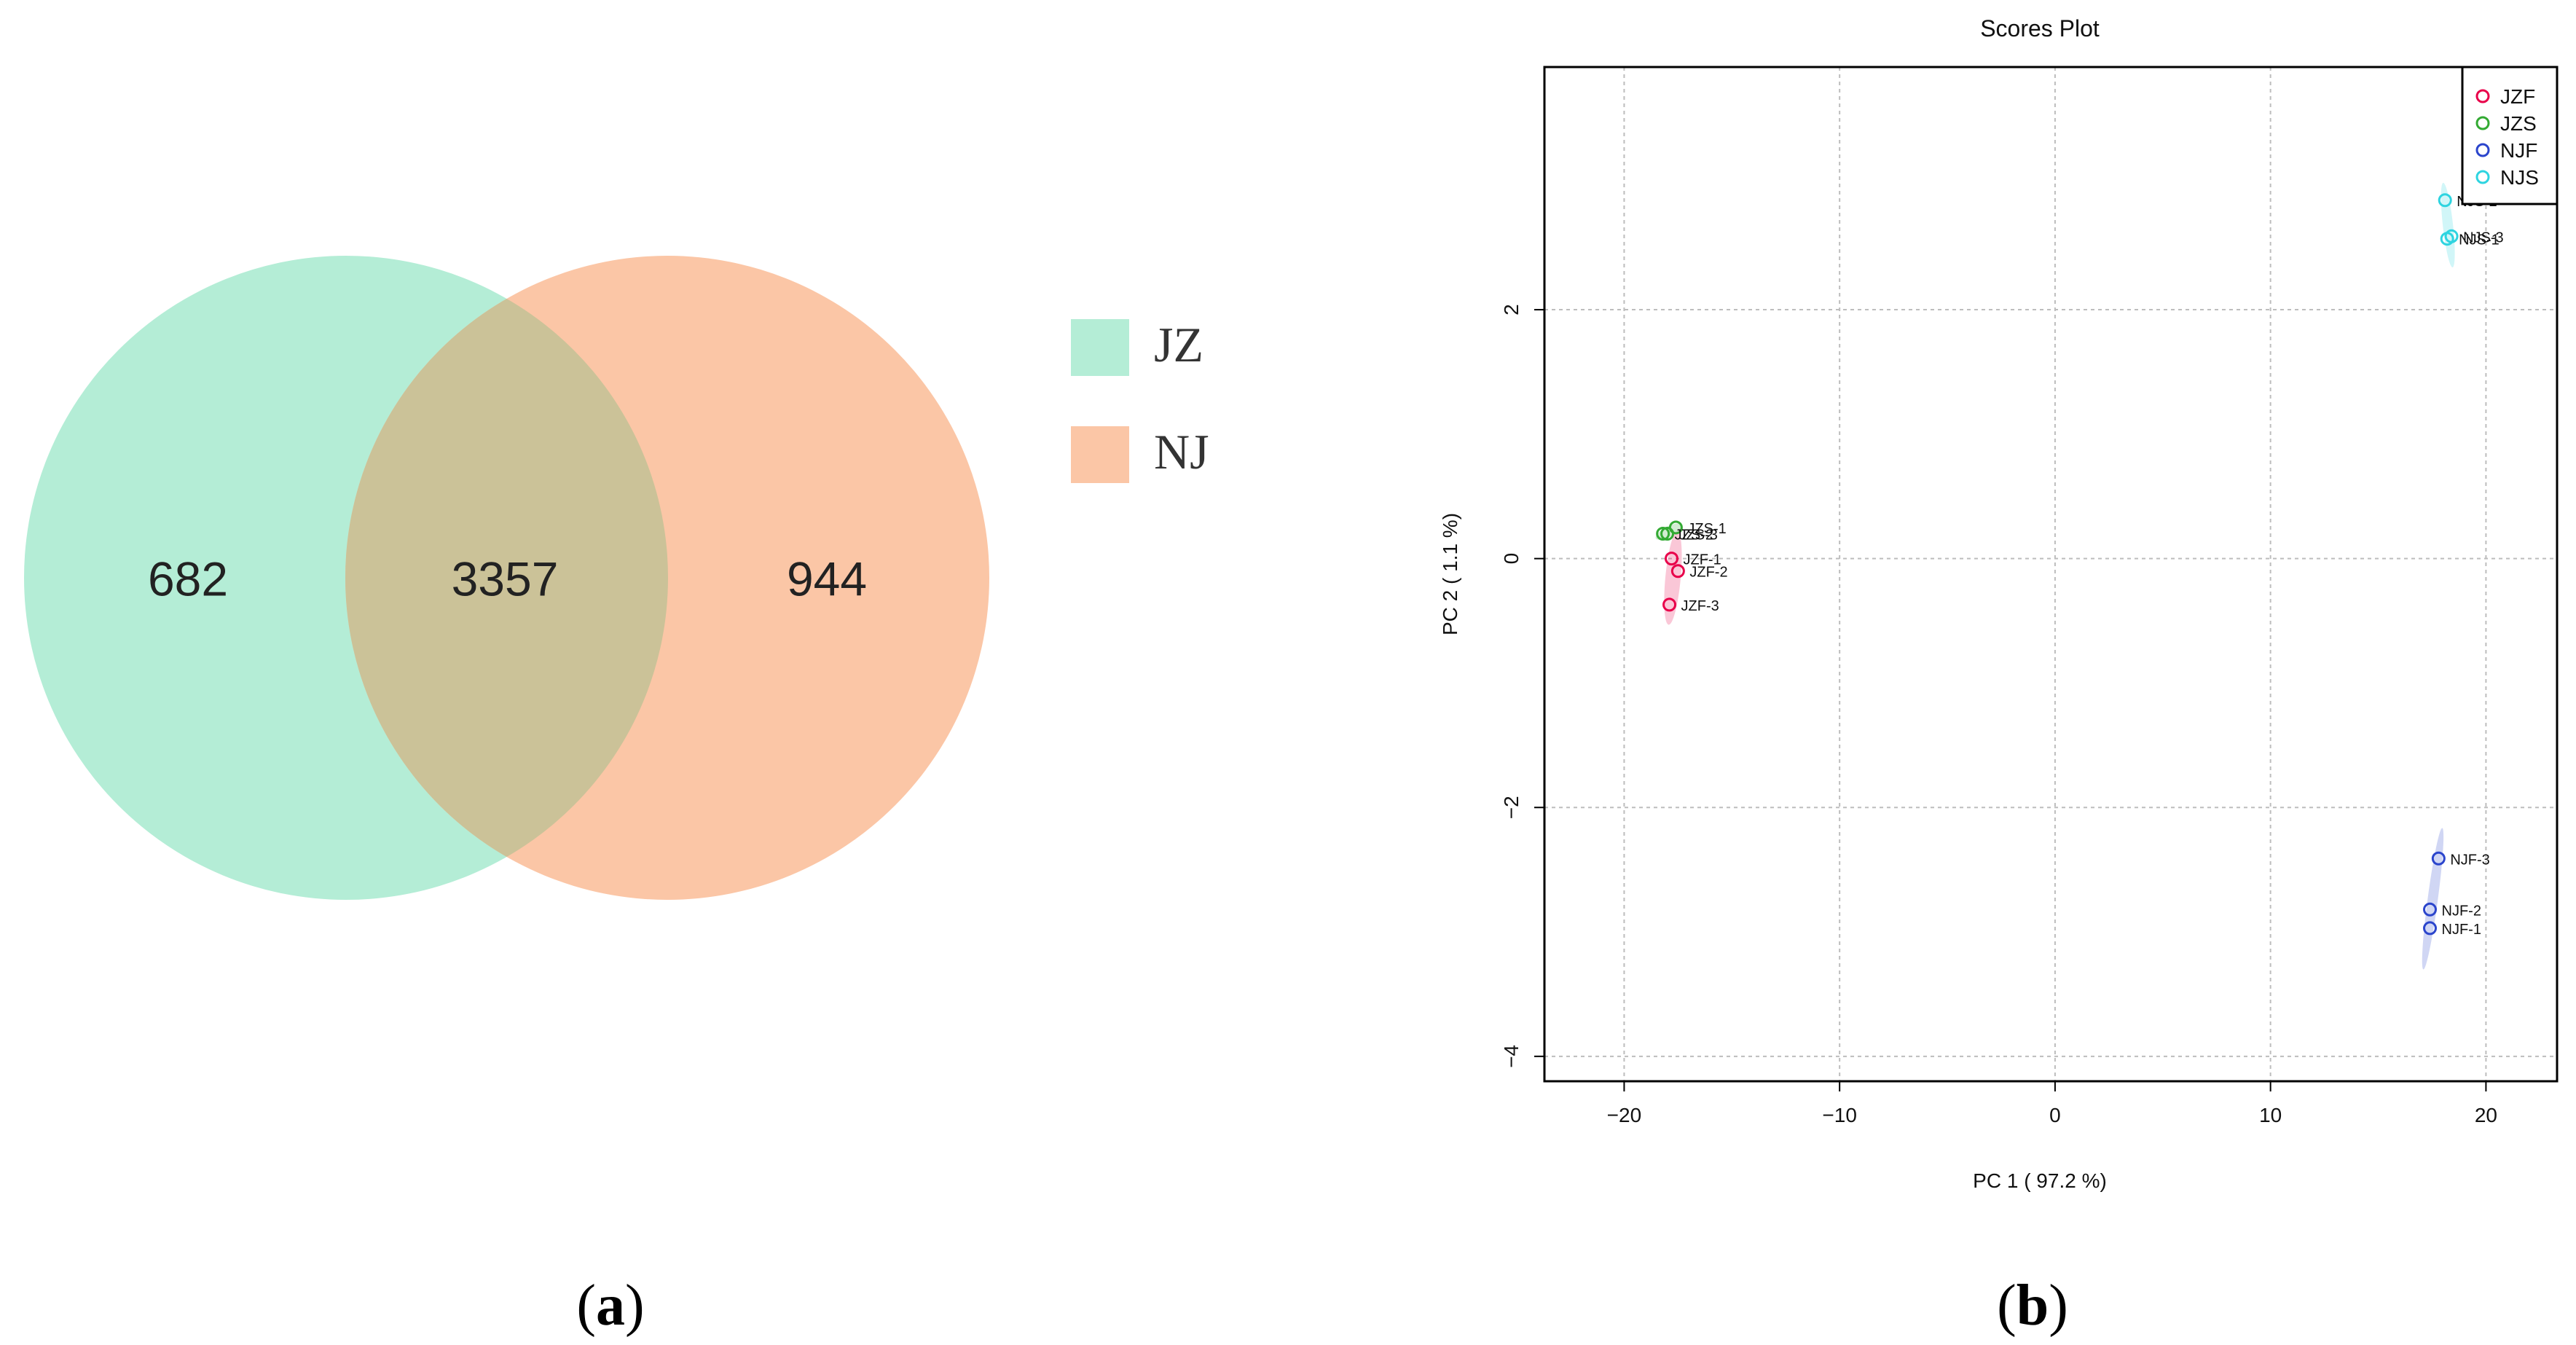  I want to click on venn-count-nj-only: 944, so click(827, 578).